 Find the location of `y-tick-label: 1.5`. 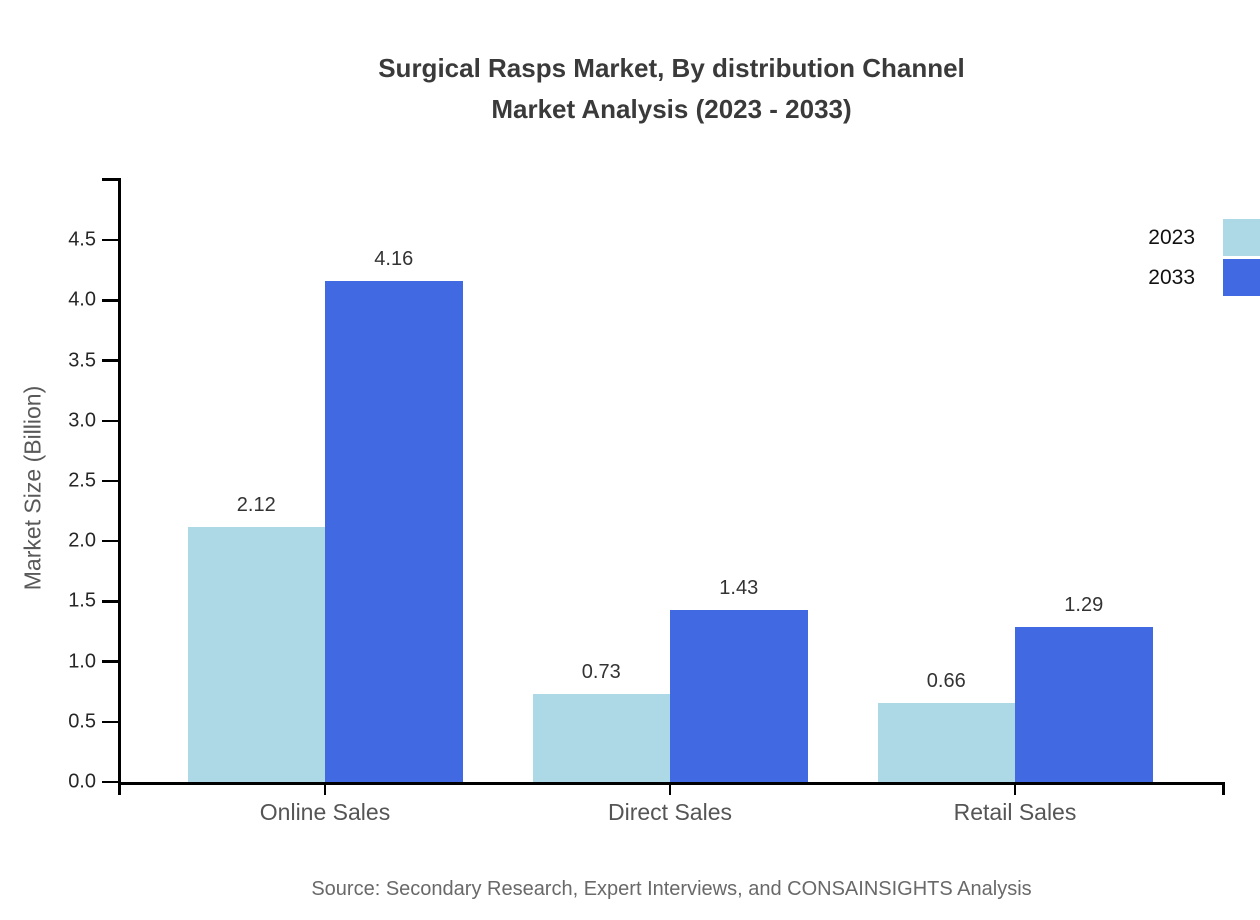

y-tick-label: 1.5 is located at coordinates (82, 600).